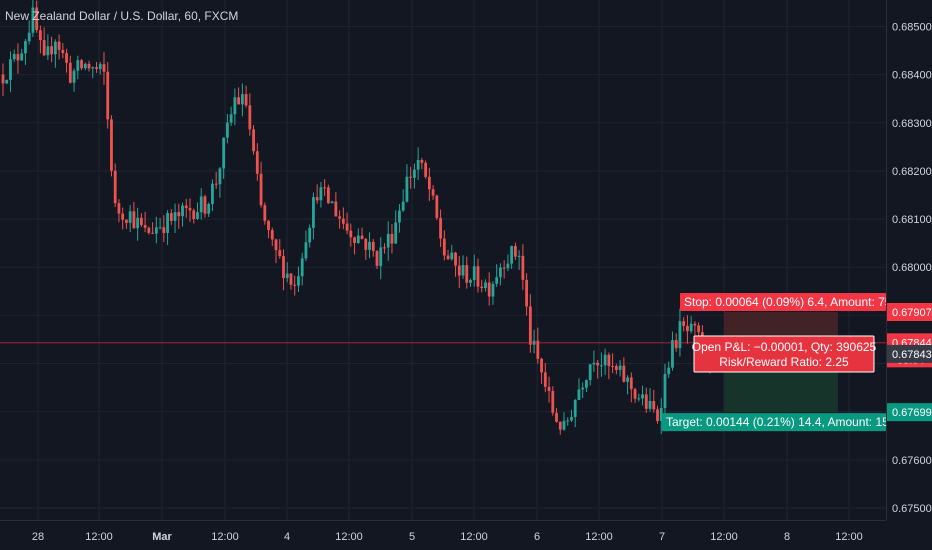 The image size is (932, 550). Describe the element at coordinates (287, 537) in the screenshot. I see `time-tick-label: 4` at that location.